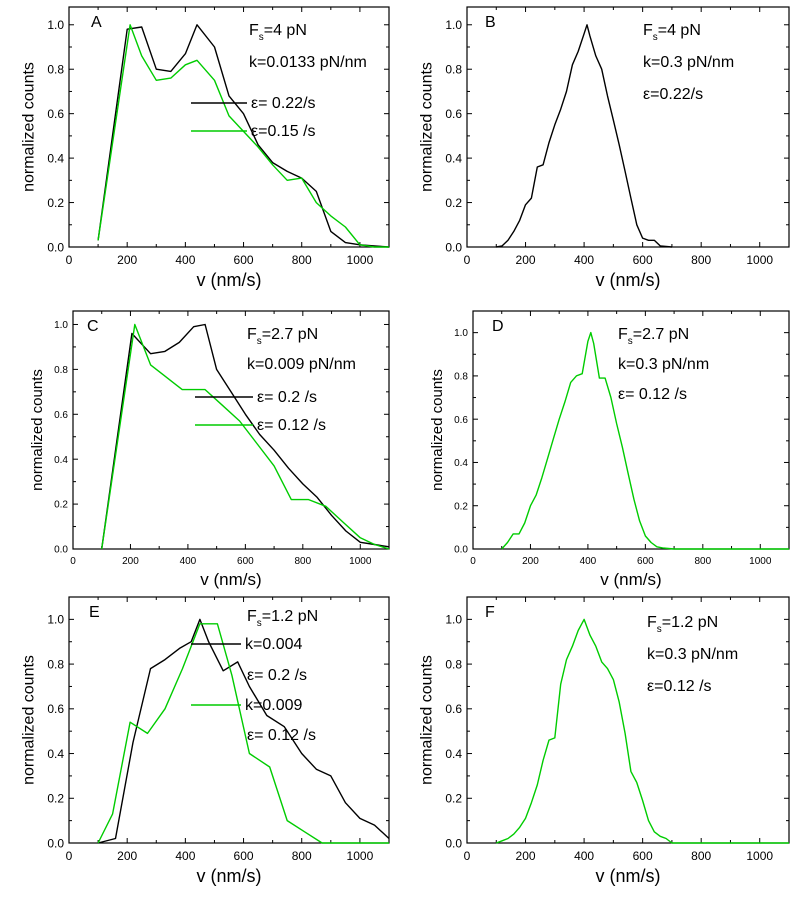  What do you see at coordinates (490, 612) in the screenshot?
I see `panel-label: F` at bounding box center [490, 612].